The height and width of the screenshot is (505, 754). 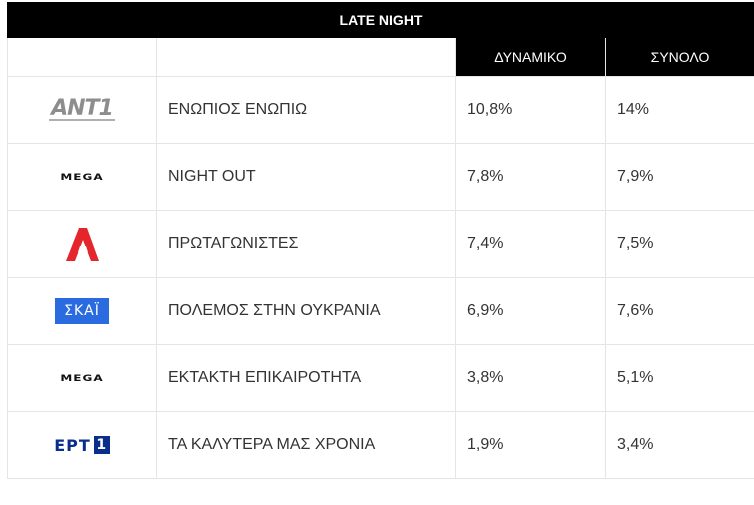 I want to click on ert1-logo: ΕΡΤ 1, so click(x=82, y=445).